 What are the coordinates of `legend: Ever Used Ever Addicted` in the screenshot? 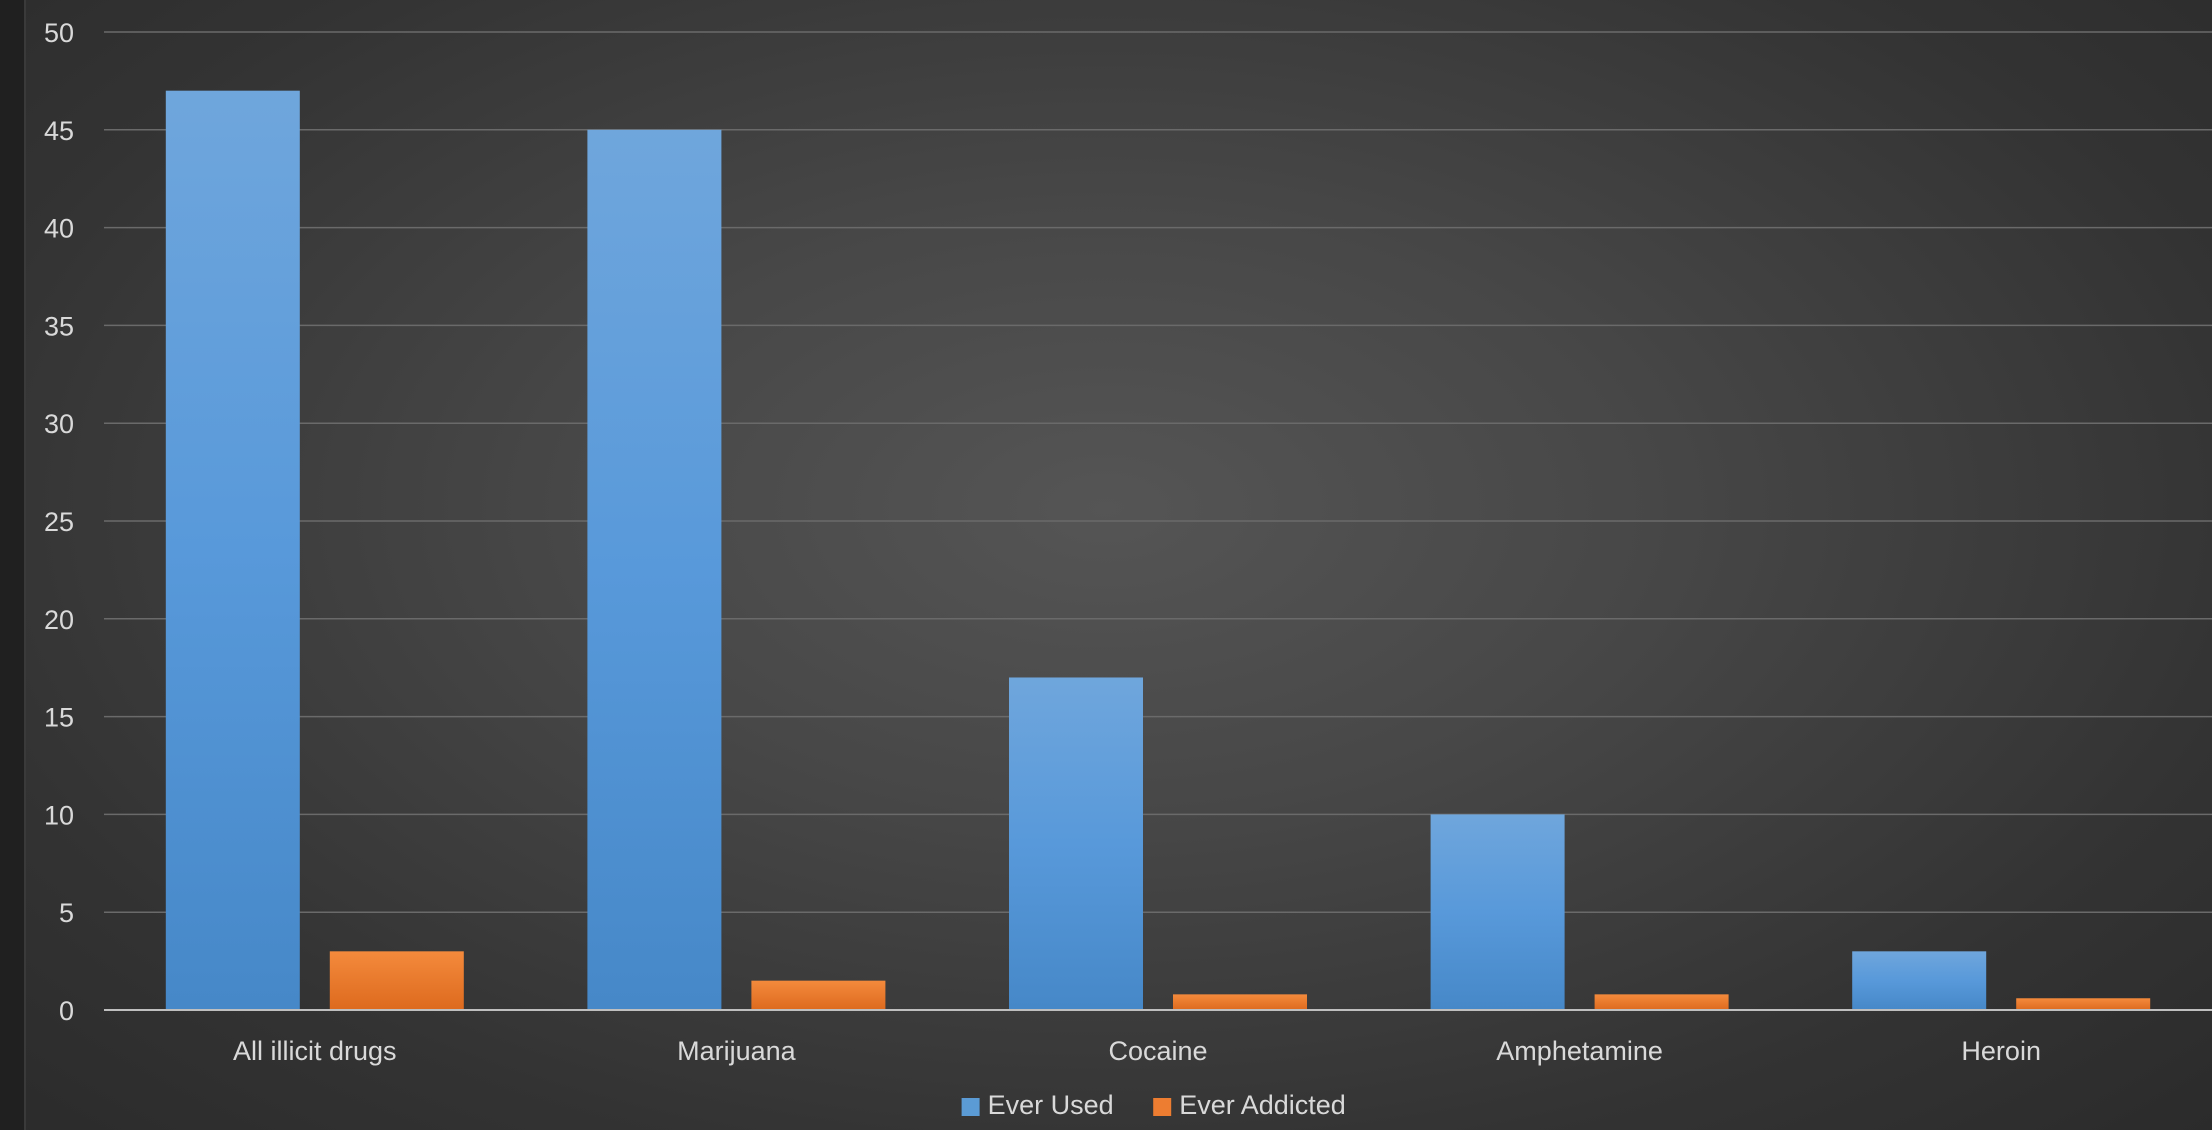 It's located at (1153, 1105).